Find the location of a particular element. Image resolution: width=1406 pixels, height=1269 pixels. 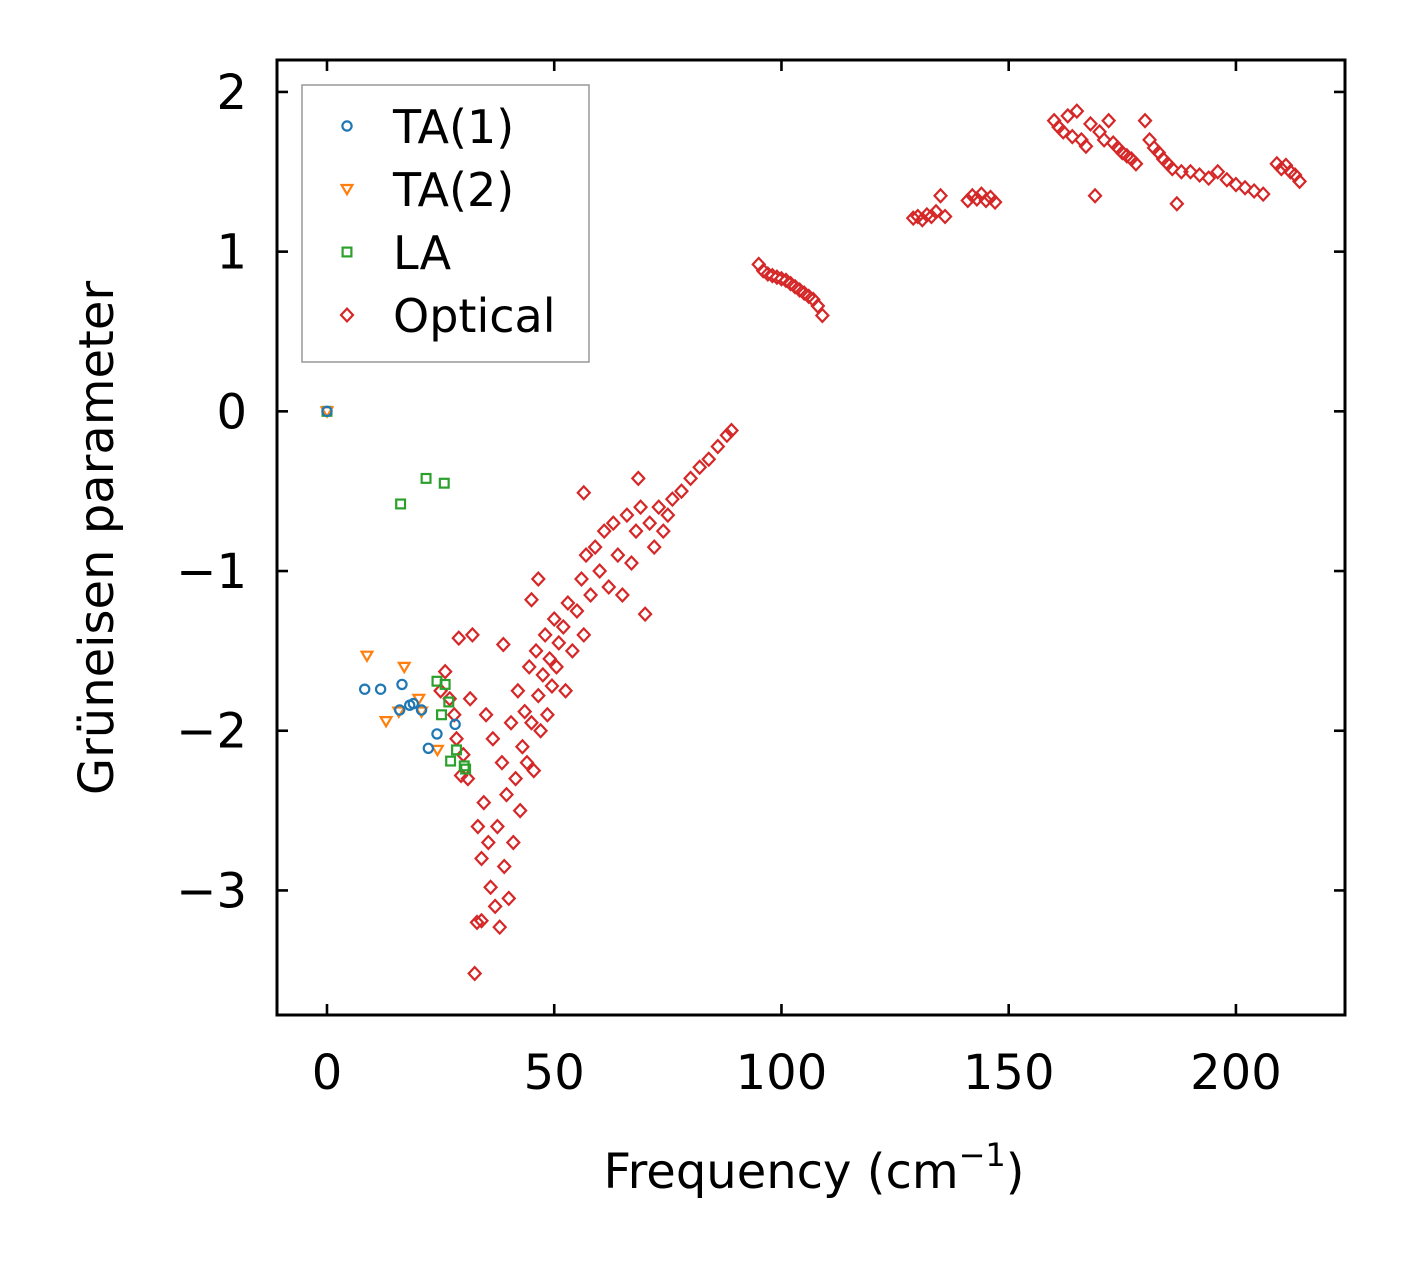

y-tick-label: −1 is located at coordinates (211, 572).